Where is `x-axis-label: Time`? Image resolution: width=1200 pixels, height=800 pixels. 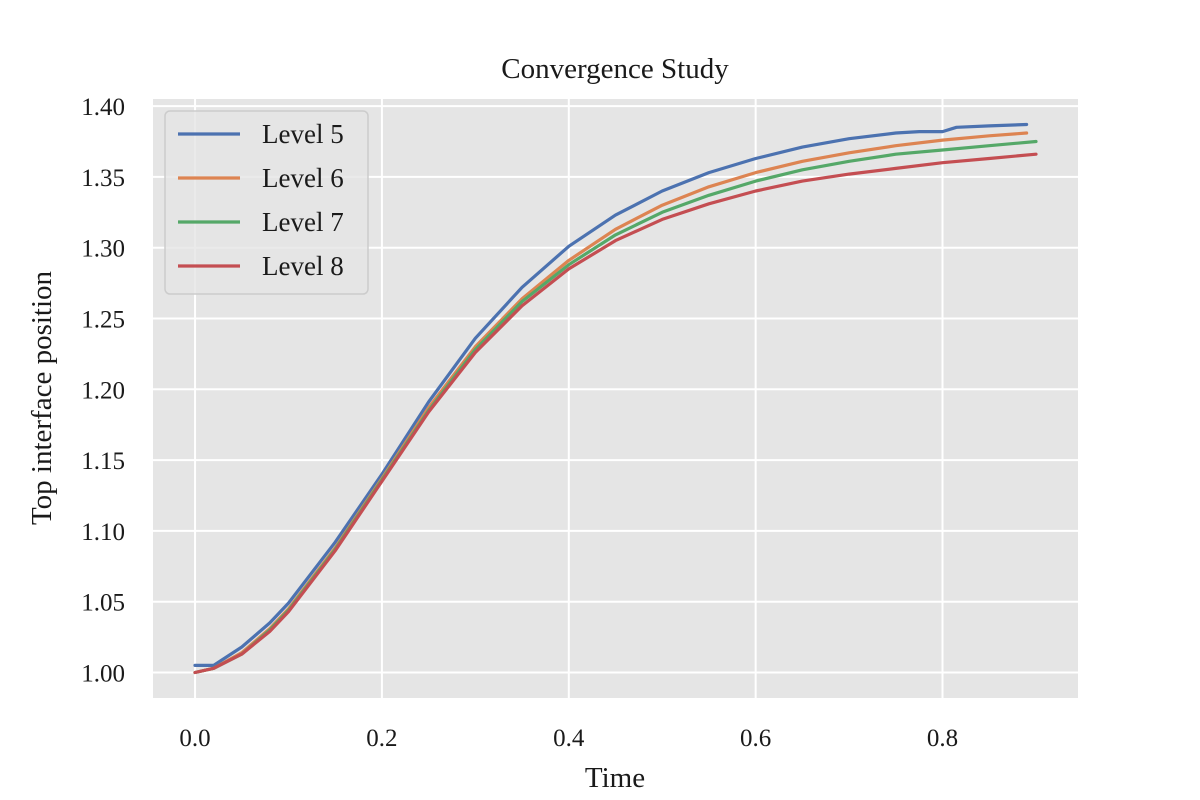
x-axis-label: Time is located at coordinates (615, 778).